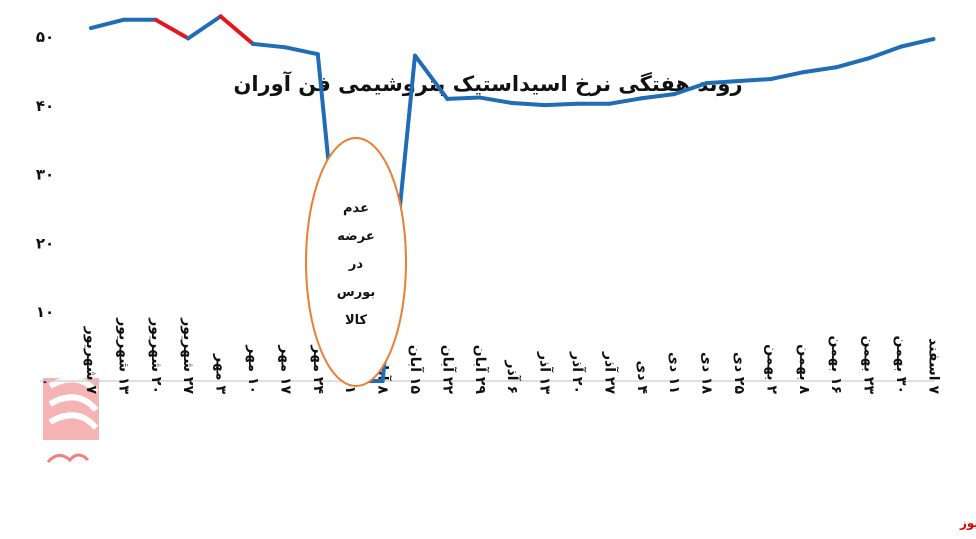 The image size is (976, 539). Describe the element at coordinates (45, 106) in the screenshot. I see `y-tick-label: ۴۰` at that location.